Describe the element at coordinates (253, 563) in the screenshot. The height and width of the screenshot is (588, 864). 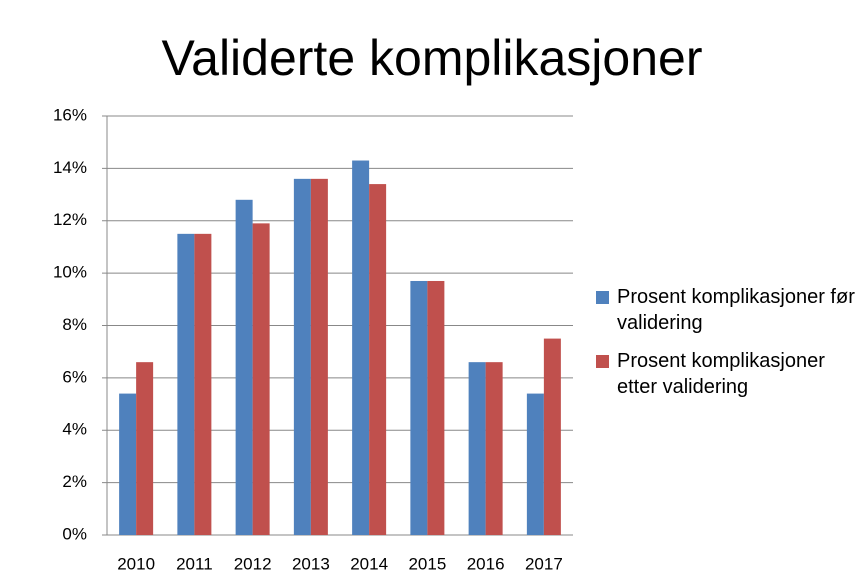
I see `x-tick-label: 2012` at that location.